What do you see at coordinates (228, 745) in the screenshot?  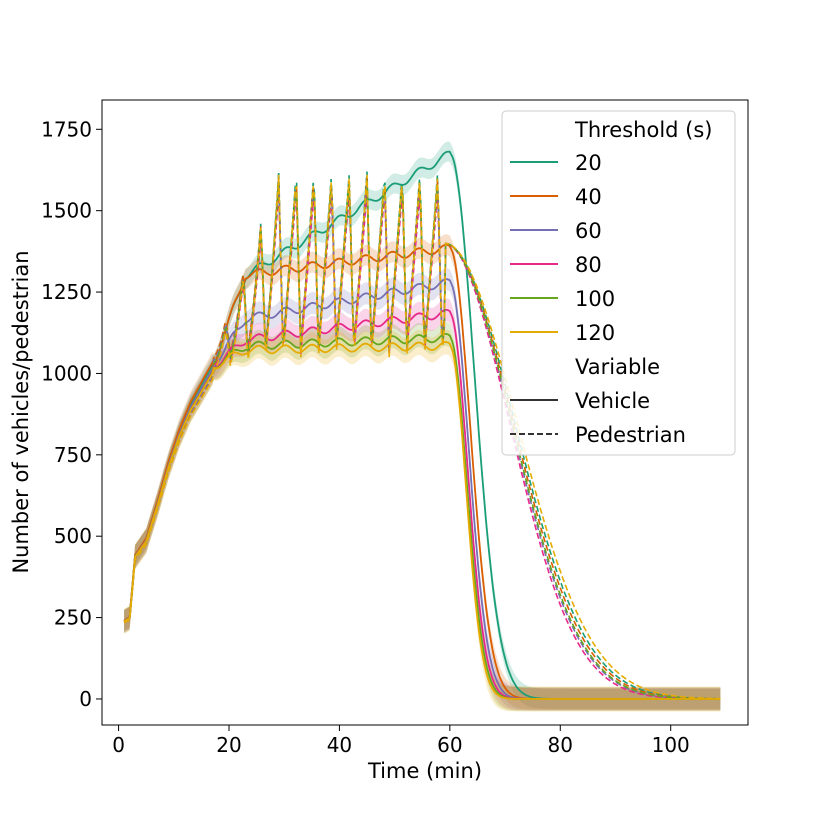 I see `x-tick-label: 20` at bounding box center [228, 745].